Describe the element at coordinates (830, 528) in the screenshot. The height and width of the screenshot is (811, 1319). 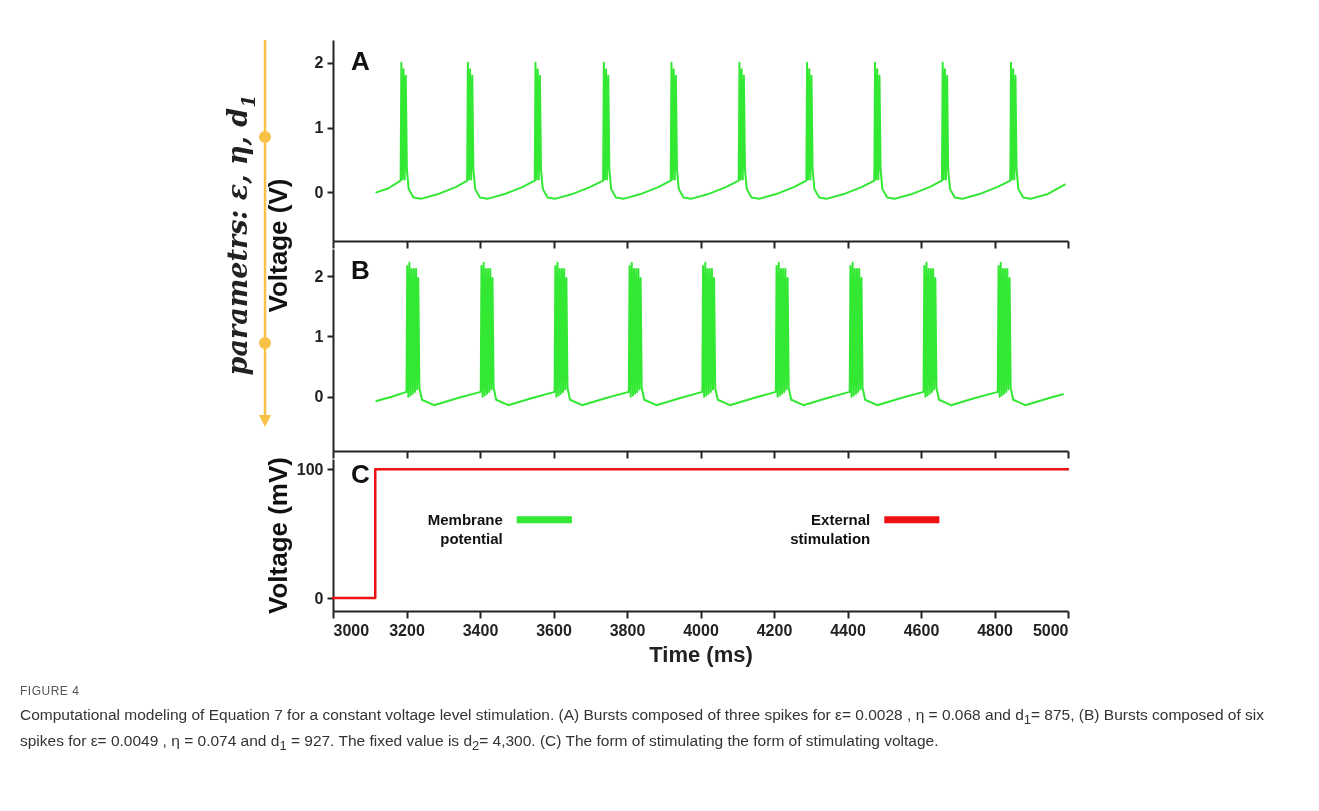
I see `legend-label: External stimulation` at that location.